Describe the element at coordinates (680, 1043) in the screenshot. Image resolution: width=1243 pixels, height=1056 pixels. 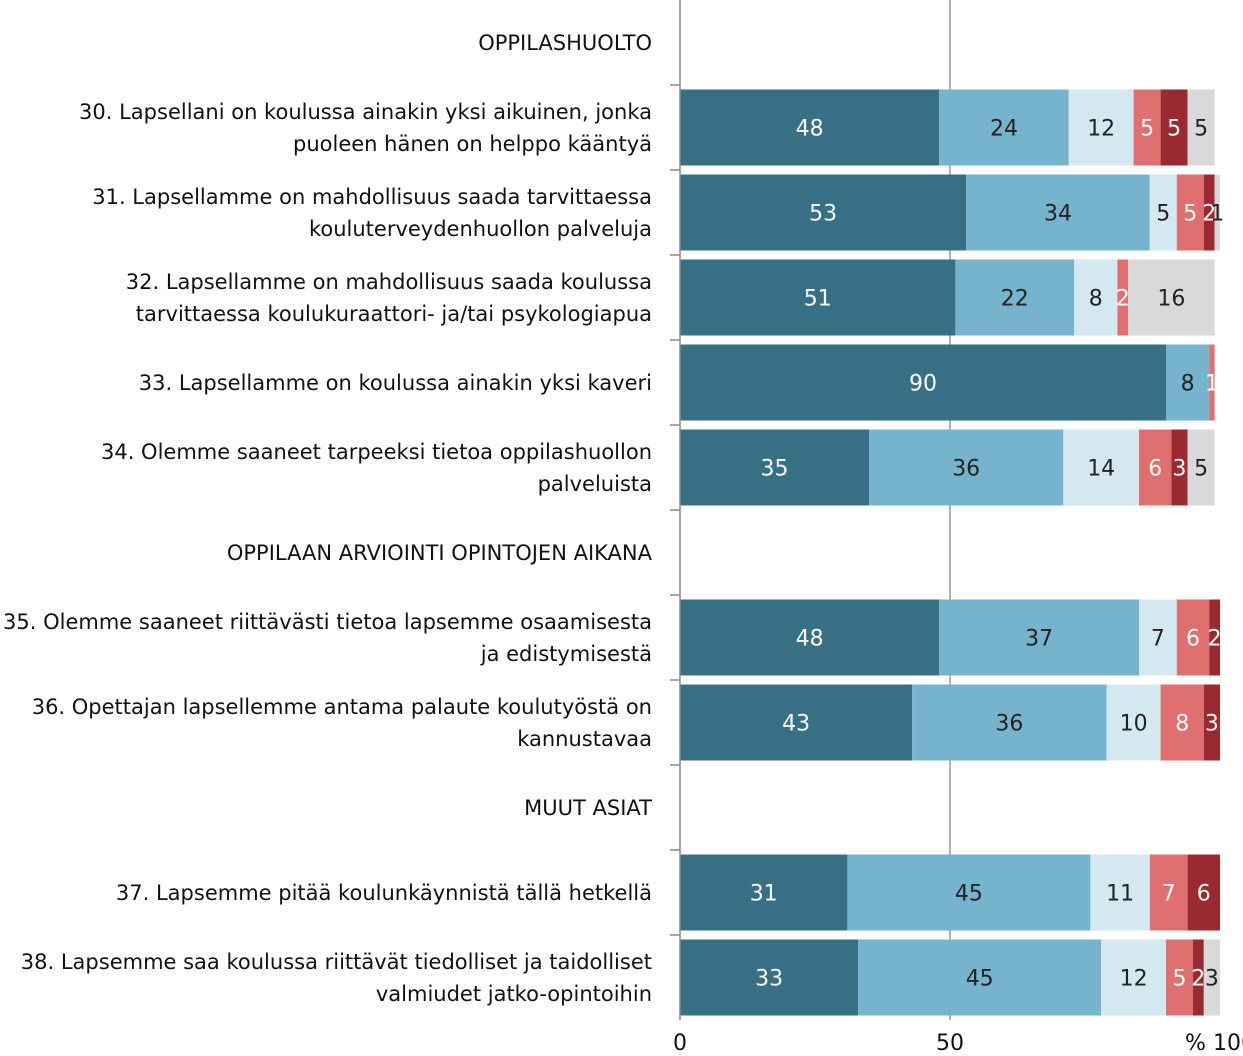
I see `x-tick-label: 0` at that location.